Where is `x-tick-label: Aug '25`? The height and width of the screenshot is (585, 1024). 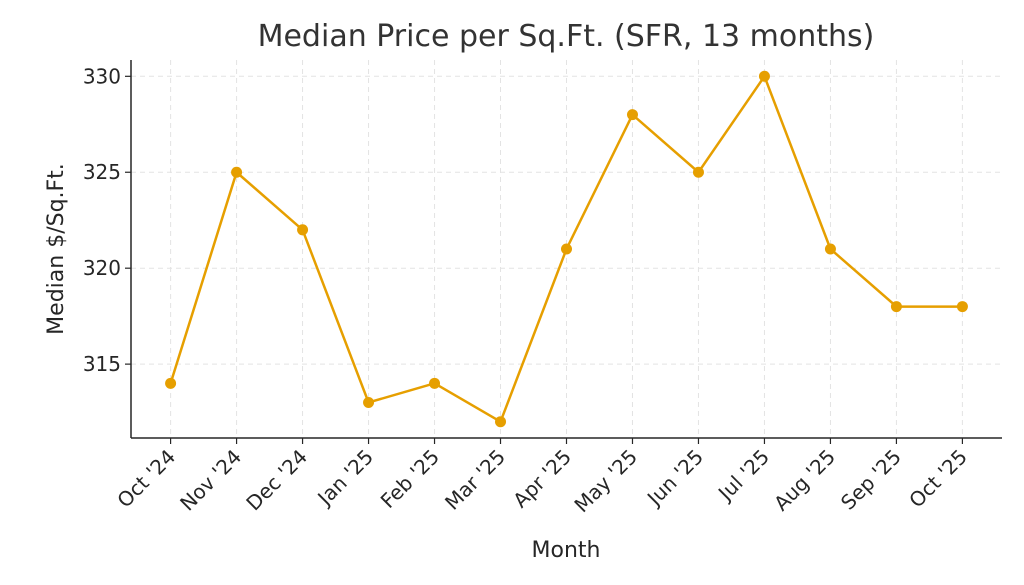
x-tick-label: Aug '25 is located at coordinates (804, 480).